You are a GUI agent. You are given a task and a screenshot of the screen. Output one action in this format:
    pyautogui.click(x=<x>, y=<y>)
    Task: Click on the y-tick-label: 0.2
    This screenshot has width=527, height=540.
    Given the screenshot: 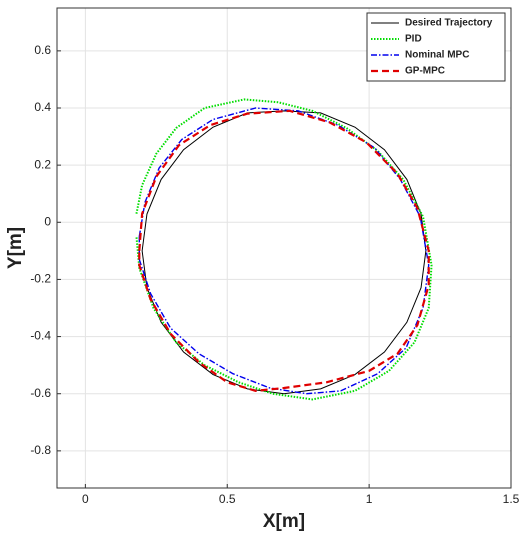 What is the action you would take?
    pyautogui.click(x=42, y=164)
    